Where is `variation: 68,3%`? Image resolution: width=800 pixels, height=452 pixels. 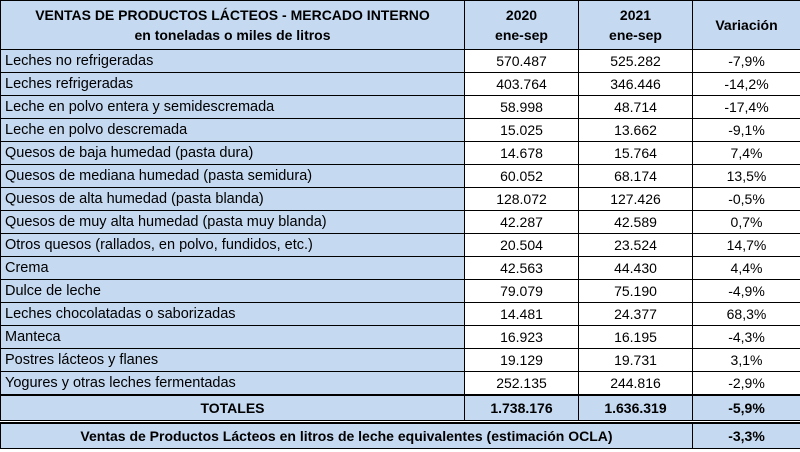 variation: 68,3% is located at coordinates (746, 314).